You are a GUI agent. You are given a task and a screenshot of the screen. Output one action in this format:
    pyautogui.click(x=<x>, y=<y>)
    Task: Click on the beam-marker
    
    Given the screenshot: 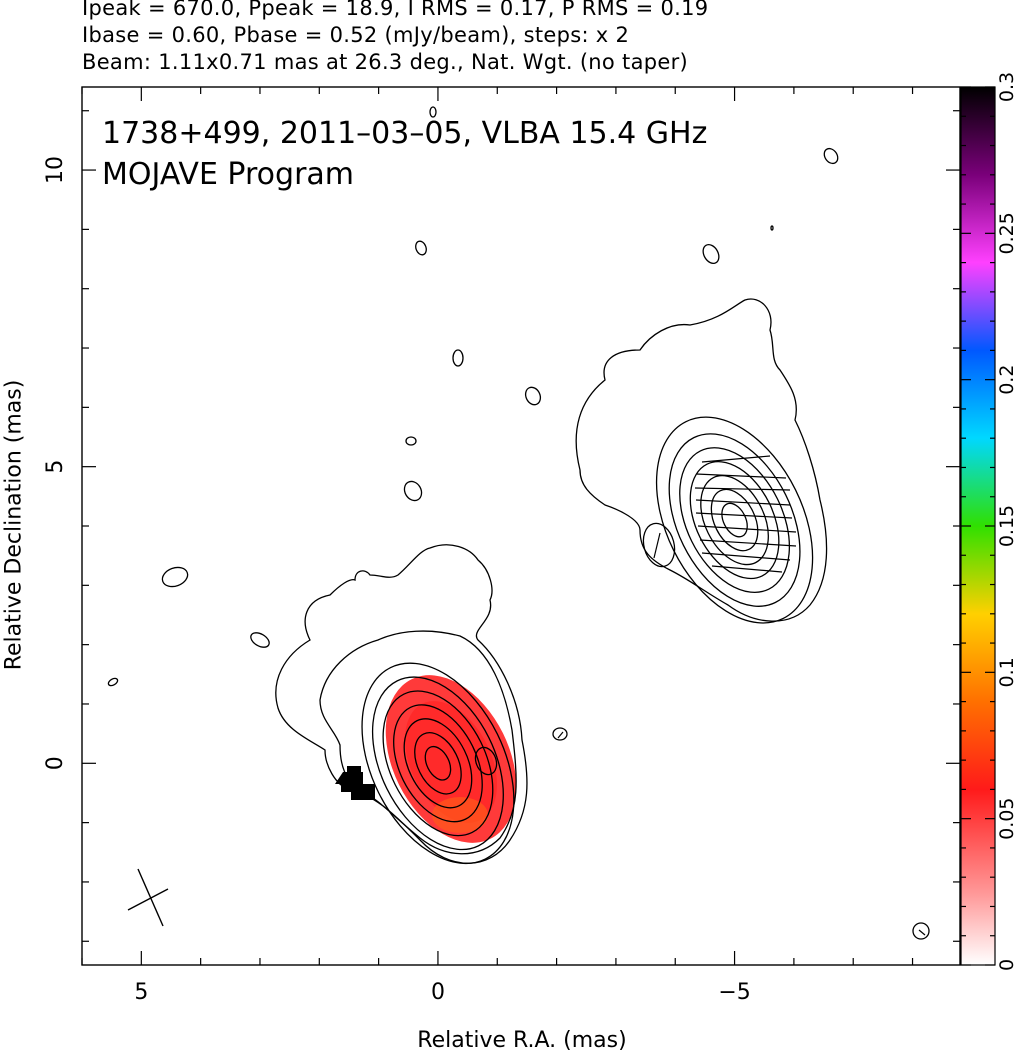 What is the action you would take?
    pyautogui.click(x=148, y=897)
    